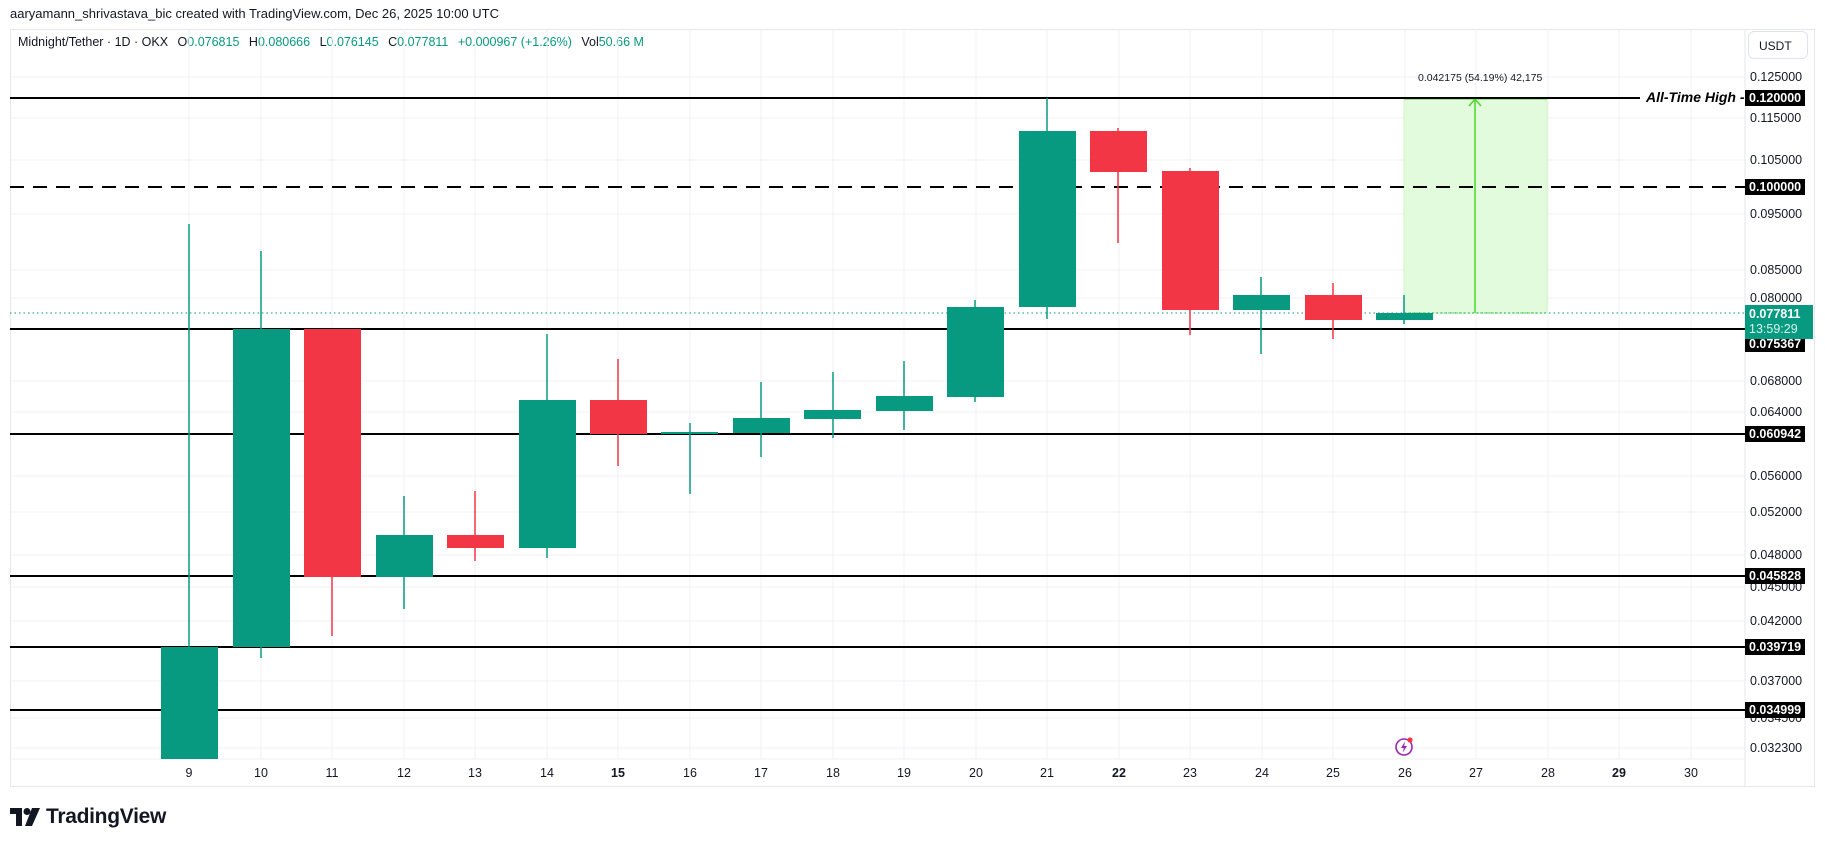 The image size is (1825, 847). What do you see at coordinates (1776, 160) in the screenshot?
I see `price-tick: 0.105000` at bounding box center [1776, 160].